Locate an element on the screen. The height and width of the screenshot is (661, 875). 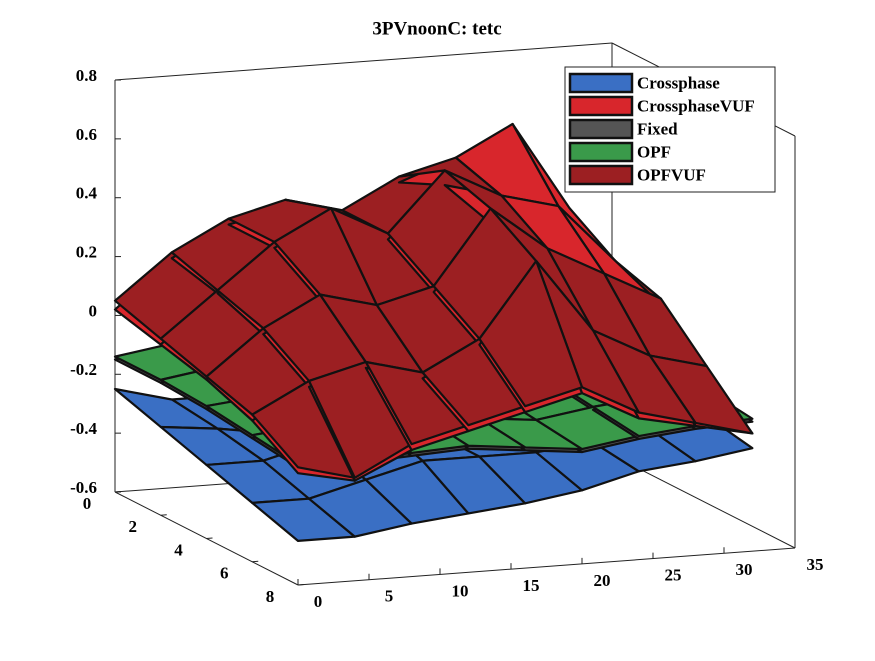
chart-title: 3PVnoonC: tetc is located at coordinates (436, 28).